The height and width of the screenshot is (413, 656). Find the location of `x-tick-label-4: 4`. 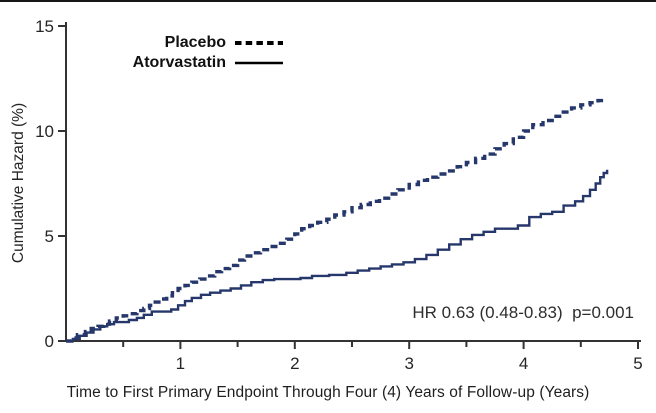

x-tick-label-4: 4 is located at coordinates (523, 363).